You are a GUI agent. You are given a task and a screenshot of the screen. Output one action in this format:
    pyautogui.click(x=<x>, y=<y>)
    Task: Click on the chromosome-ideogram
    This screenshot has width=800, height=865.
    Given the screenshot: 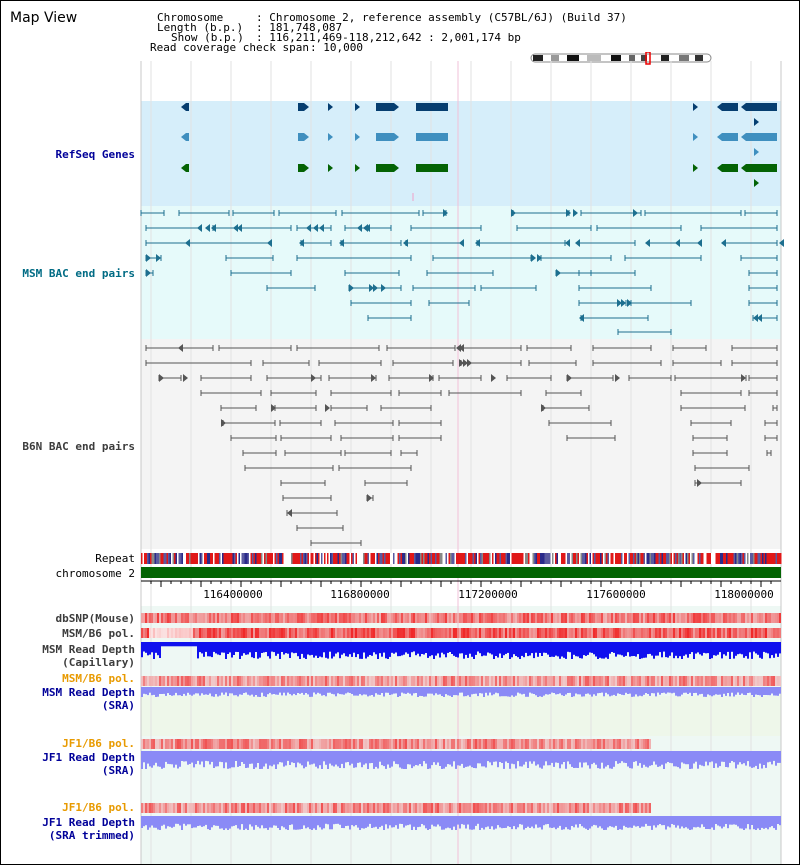 What is the action you would take?
    pyautogui.click(x=621, y=59)
    